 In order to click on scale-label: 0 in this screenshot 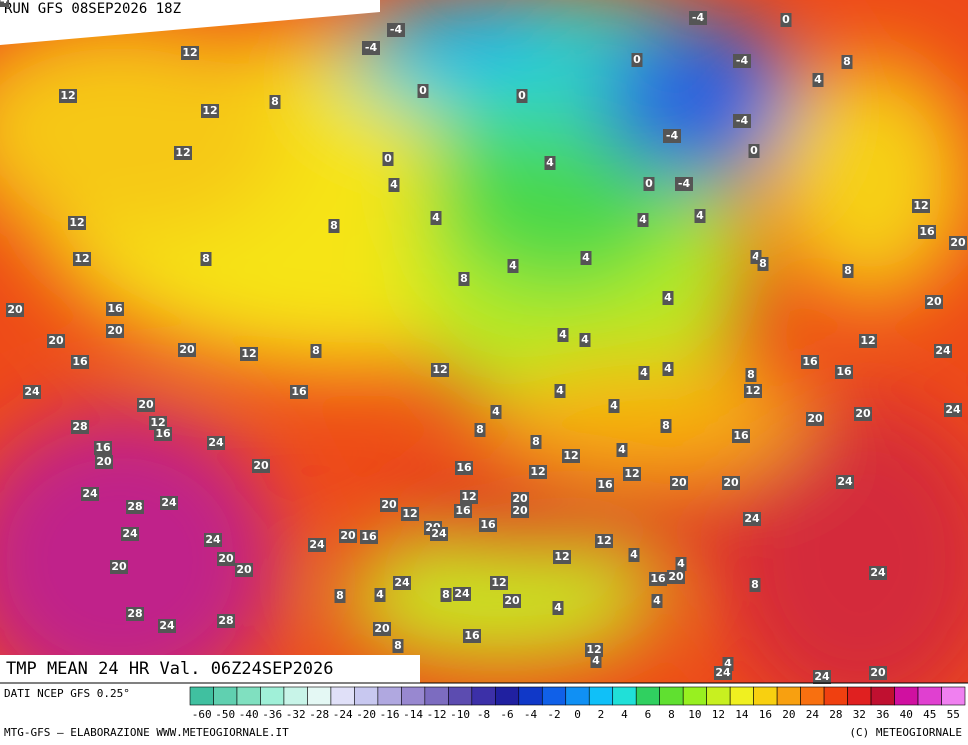, I will do `click(577, 714)`.